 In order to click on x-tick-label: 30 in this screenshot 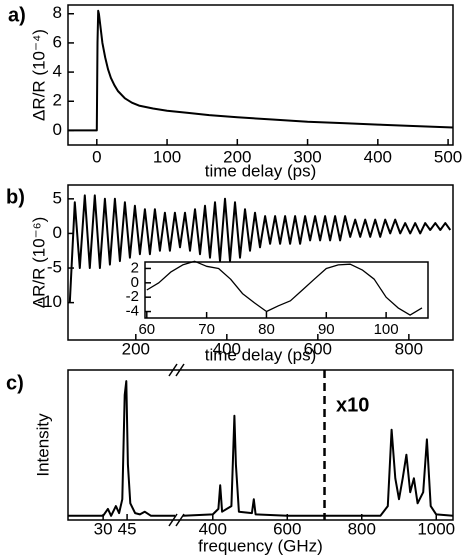, I will do `click(103, 528)`.